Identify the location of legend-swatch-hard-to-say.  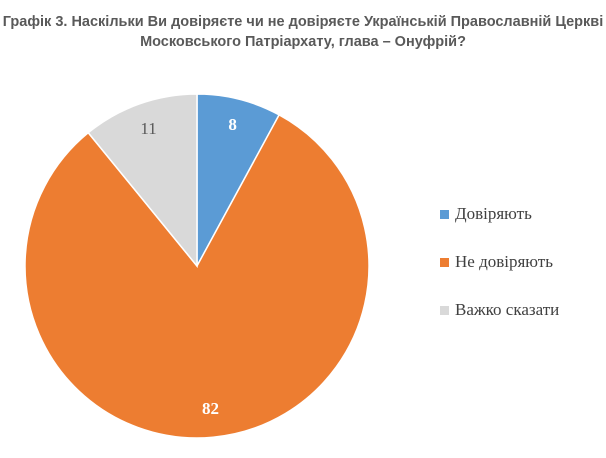
(444, 310).